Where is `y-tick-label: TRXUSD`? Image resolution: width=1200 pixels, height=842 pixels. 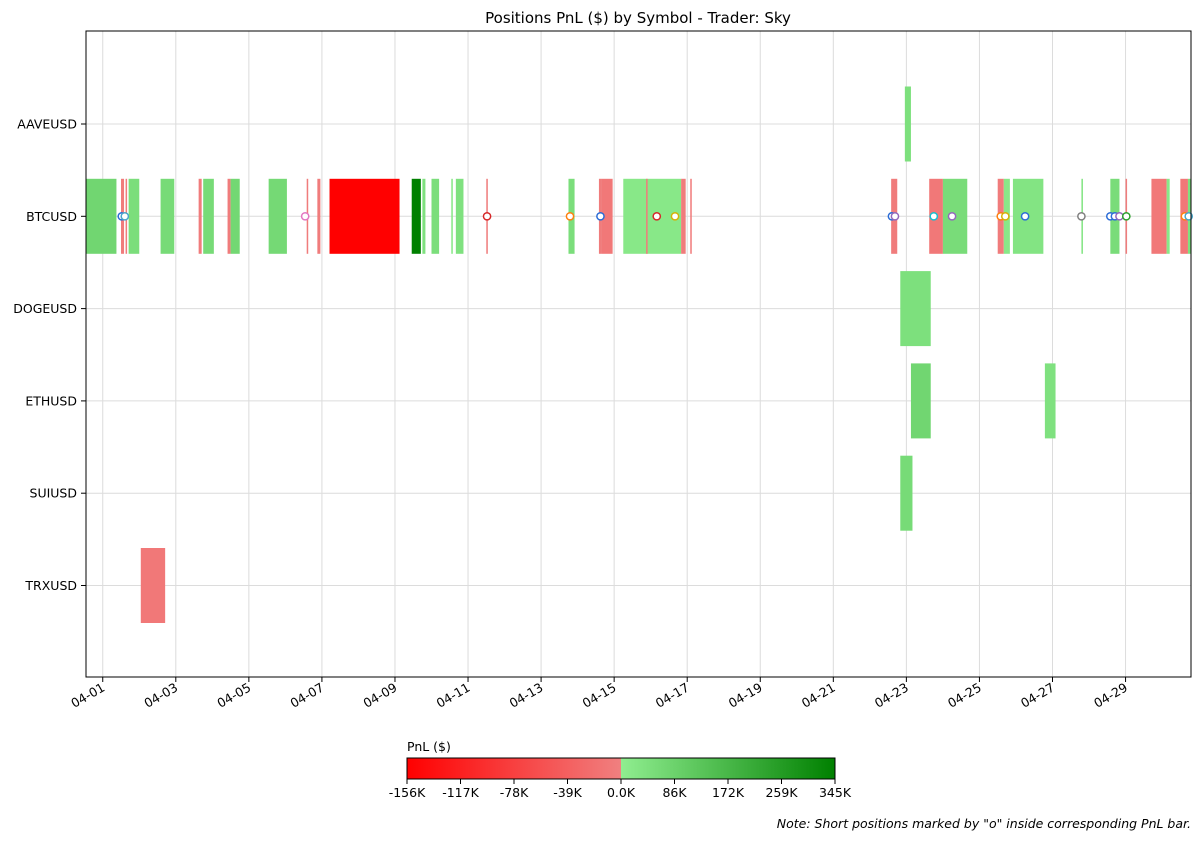
y-tick-label: TRXUSD is located at coordinates (50, 585).